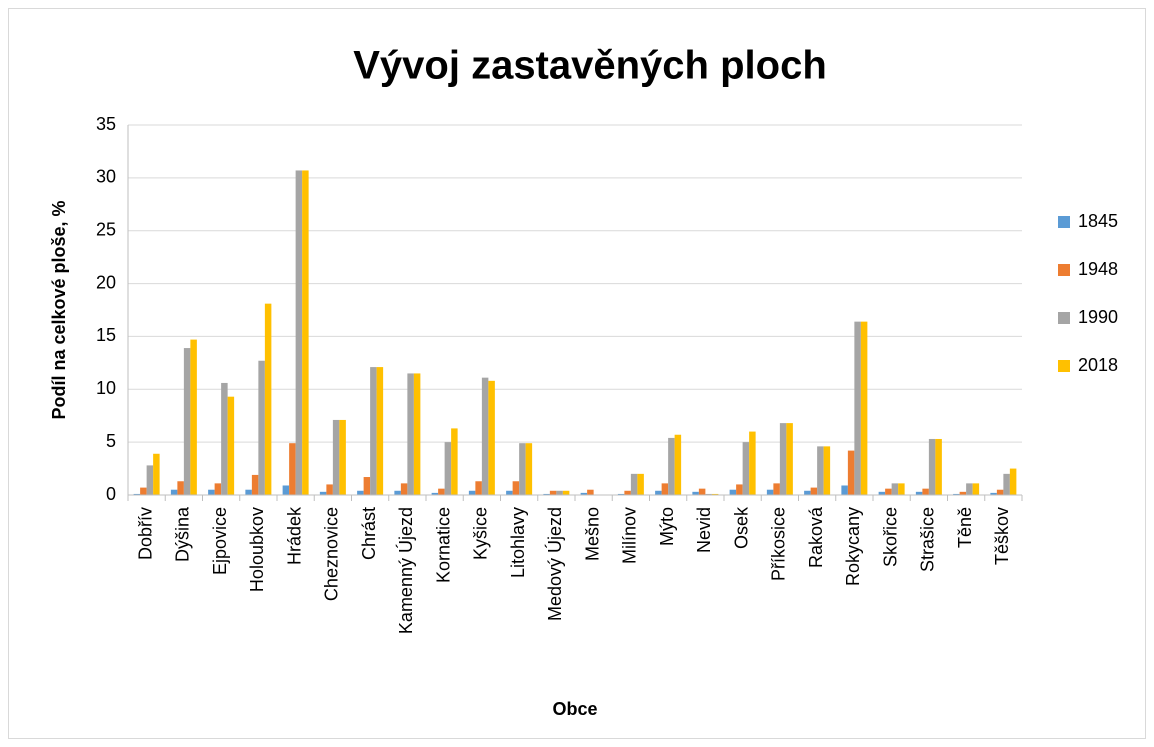 This screenshot has width=1154, height=747. I want to click on x-tick-label: Těně, so click(965, 527).